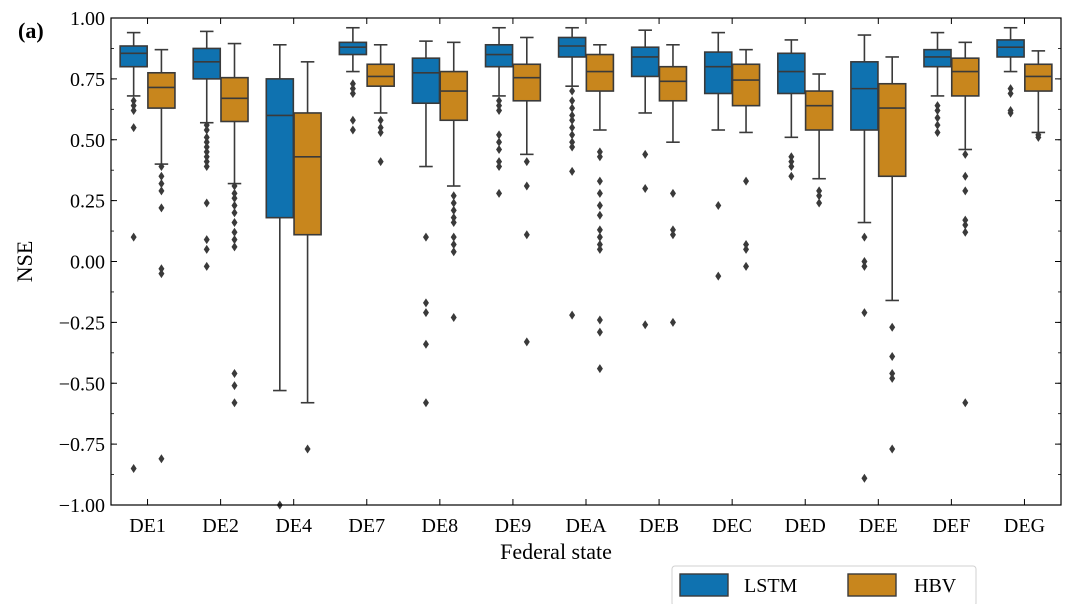 This screenshot has height=604, width=1069. I want to click on box-hbv-dec, so click(746, 159).